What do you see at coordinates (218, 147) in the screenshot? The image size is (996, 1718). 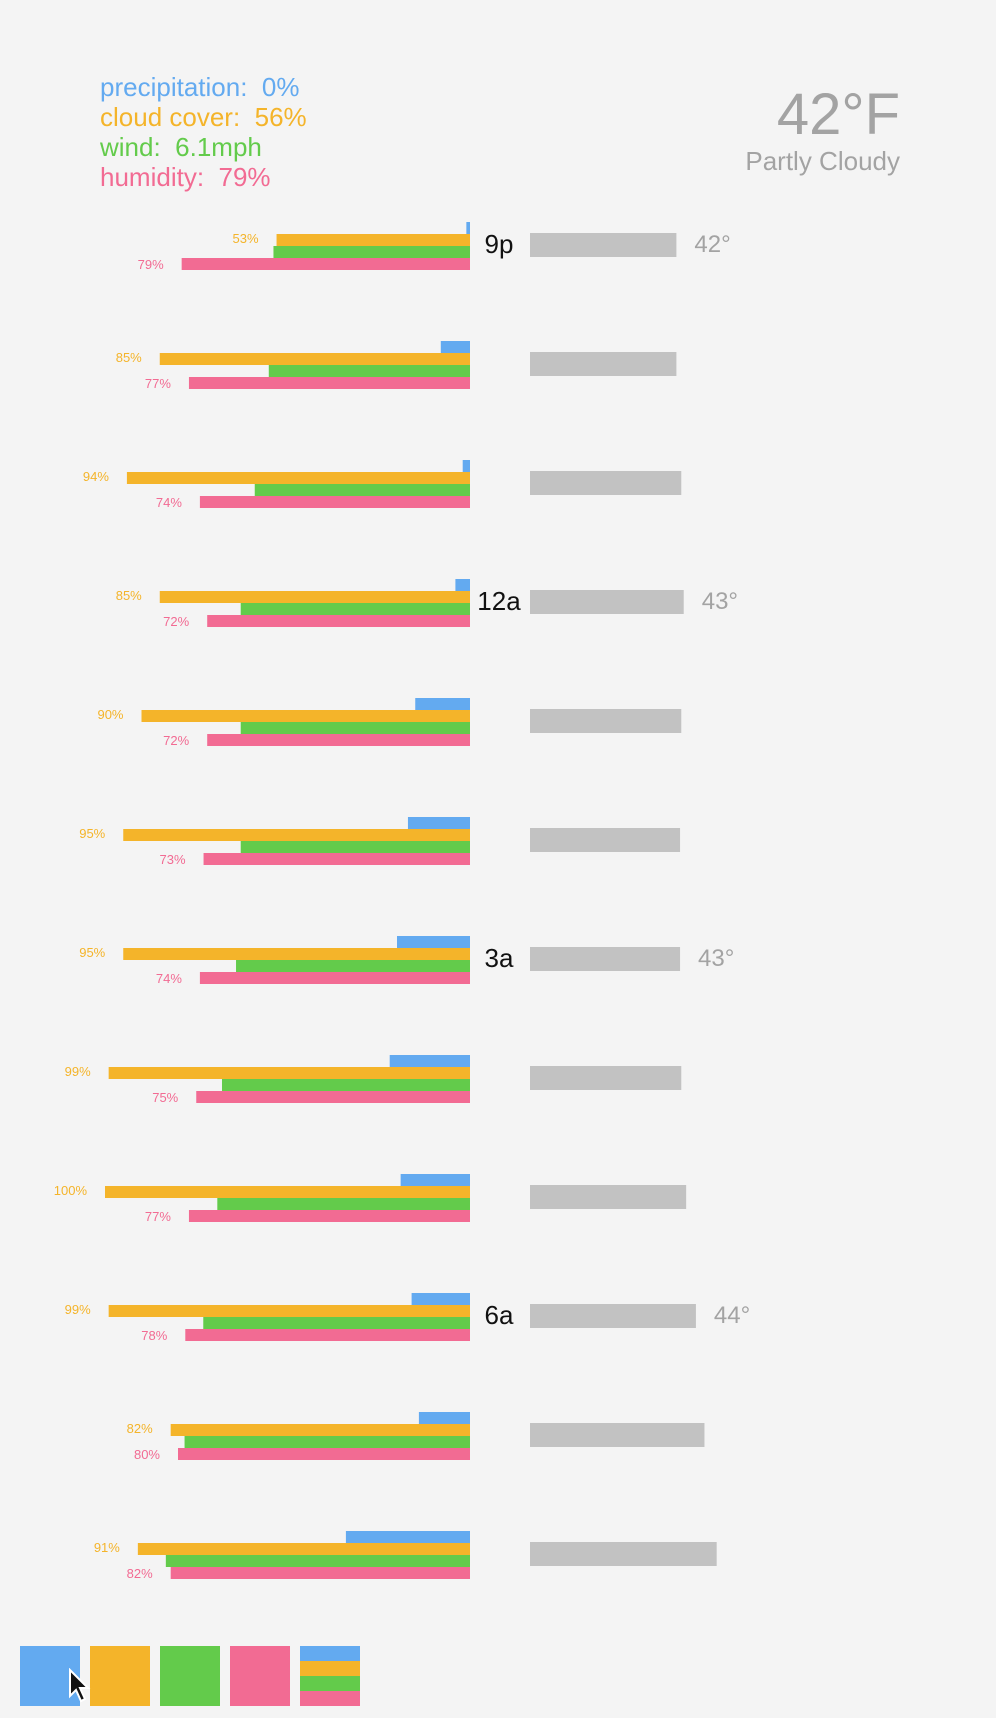 I see `legend-wind-value: 6.1mph` at bounding box center [218, 147].